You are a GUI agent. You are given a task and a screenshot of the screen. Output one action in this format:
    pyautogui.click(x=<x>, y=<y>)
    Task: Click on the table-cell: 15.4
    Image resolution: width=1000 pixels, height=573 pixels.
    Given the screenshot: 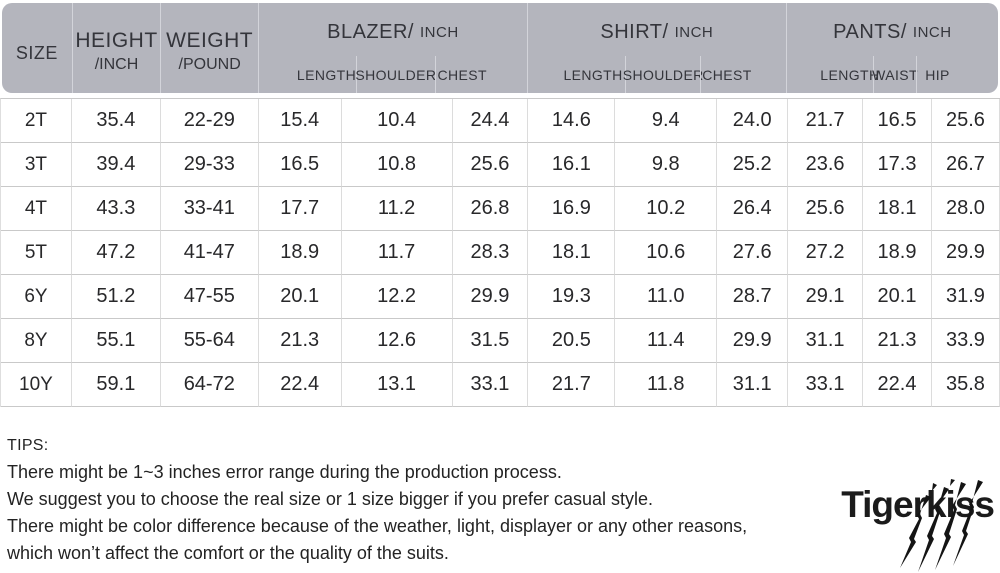 What is the action you would take?
    pyautogui.click(x=300, y=121)
    